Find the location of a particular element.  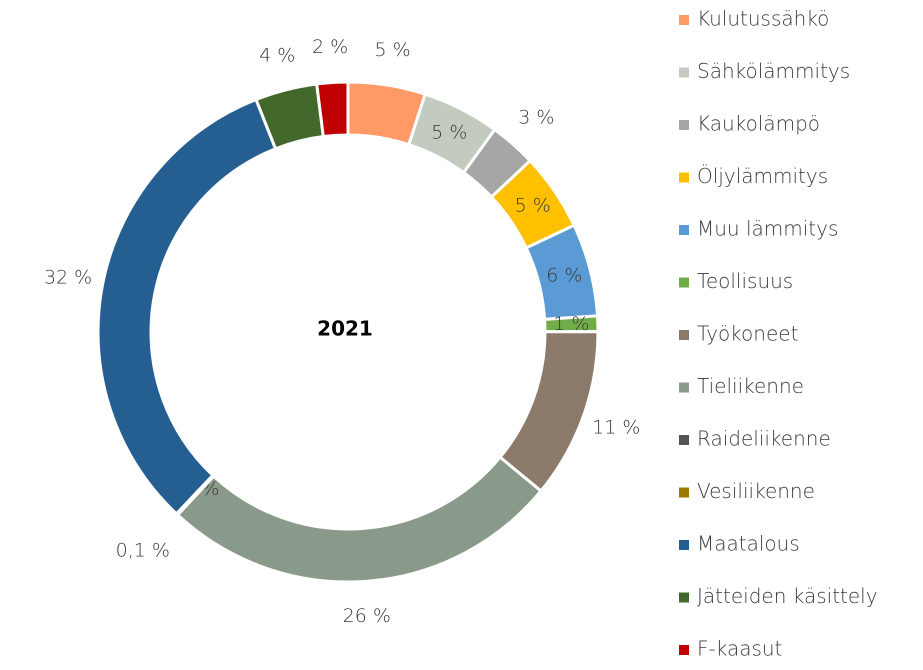

value-label: 2 % is located at coordinates (330, 47).